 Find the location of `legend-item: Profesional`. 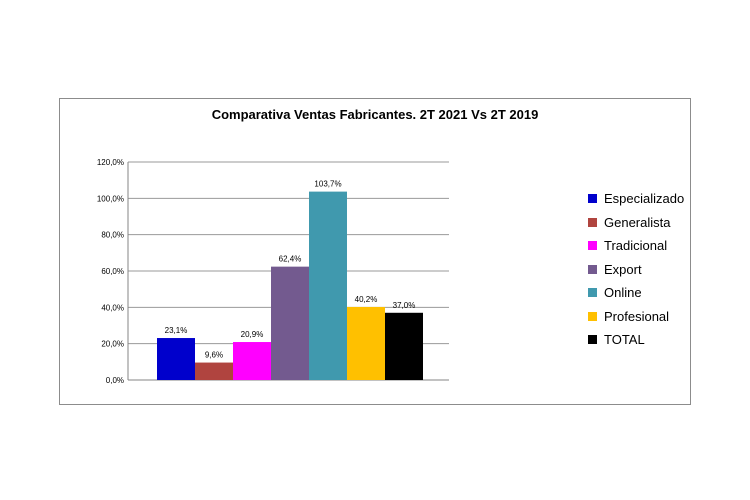

legend-item: Profesional is located at coordinates (636, 317).